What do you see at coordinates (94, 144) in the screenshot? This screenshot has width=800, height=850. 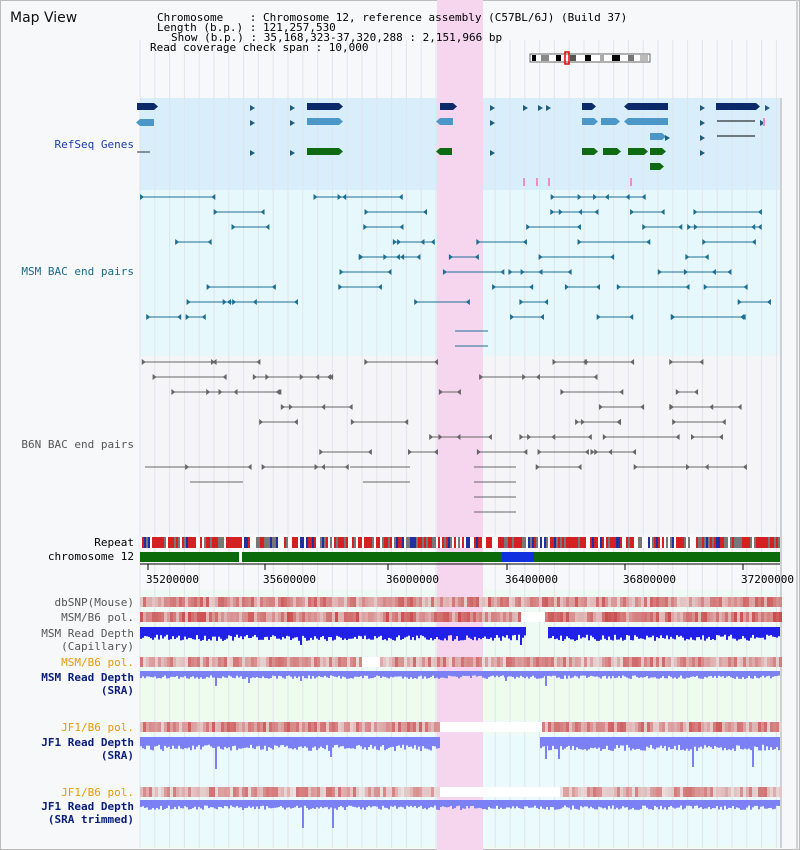 I see `track-label-refseq-genes: RefSeq Genes` at bounding box center [94, 144].